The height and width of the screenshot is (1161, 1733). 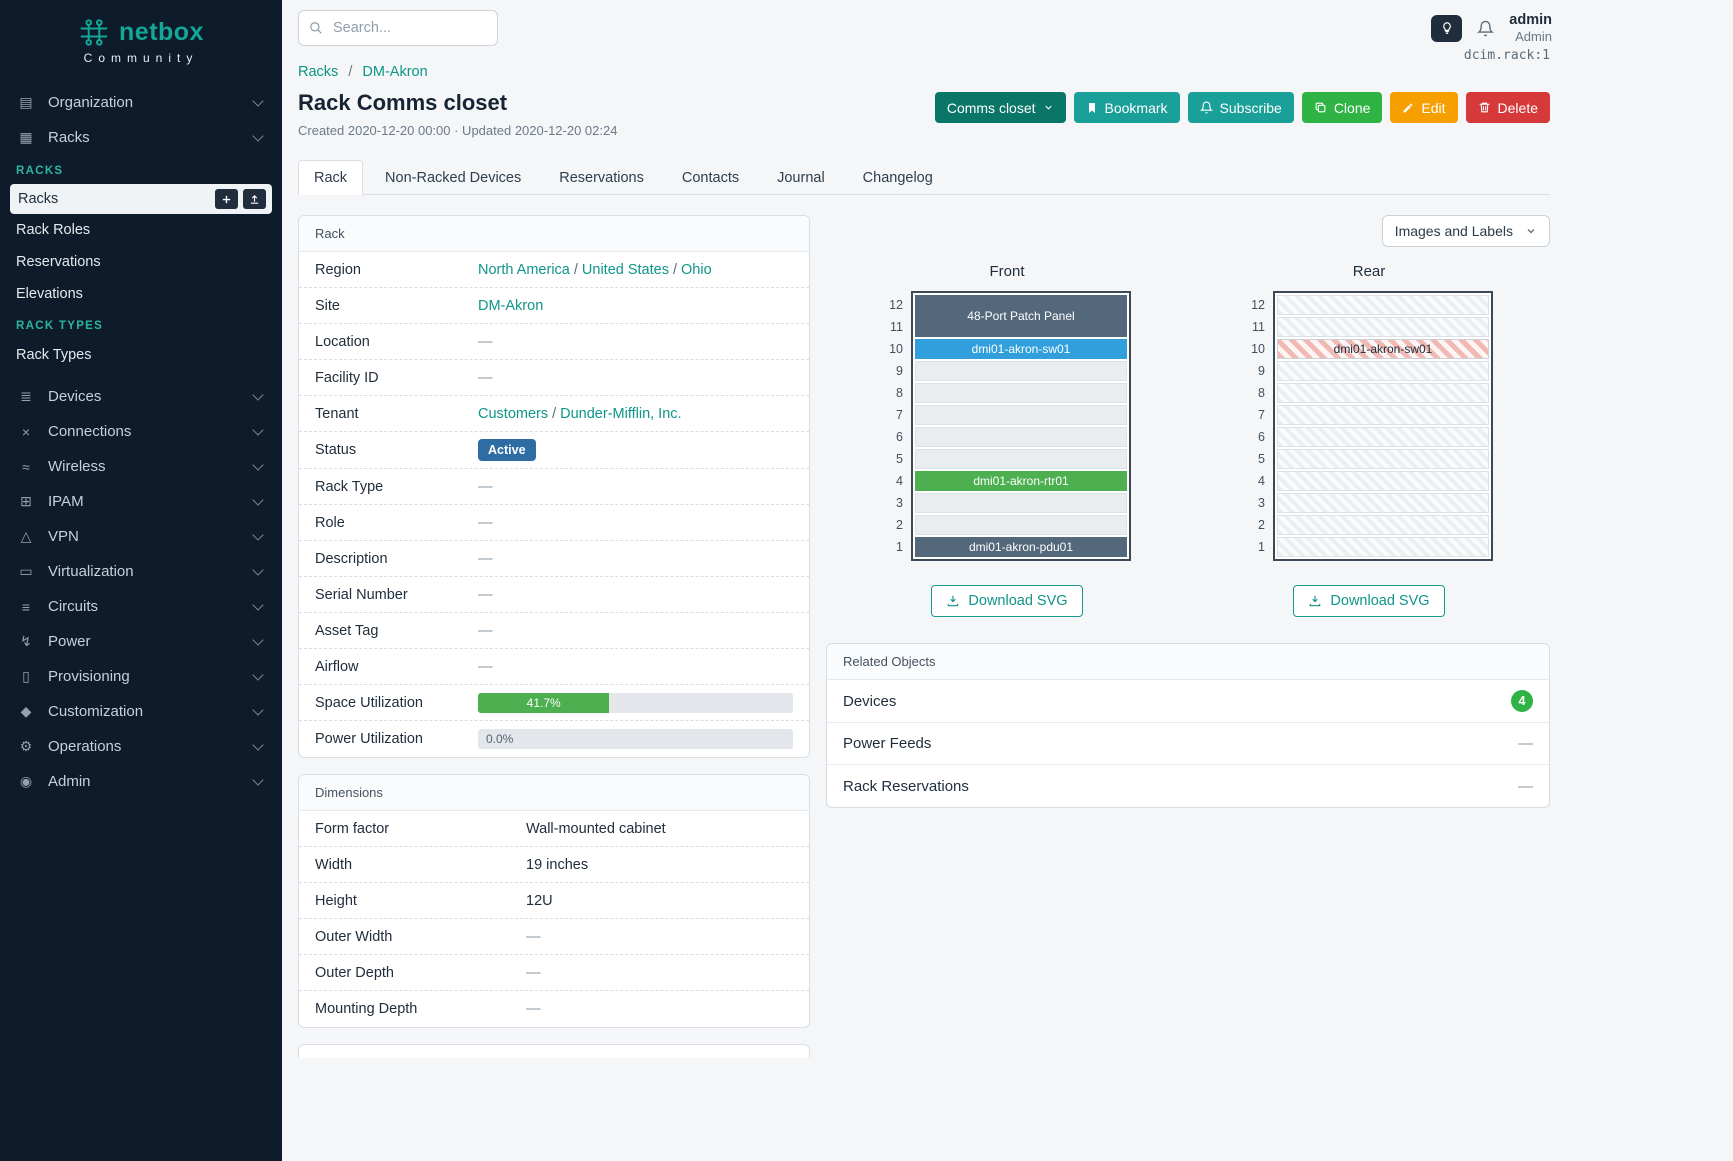 What do you see at coordinates (1507, 107) in the screenshot?
I see `delete-button: Delete` at bounding box center [1507, 107].